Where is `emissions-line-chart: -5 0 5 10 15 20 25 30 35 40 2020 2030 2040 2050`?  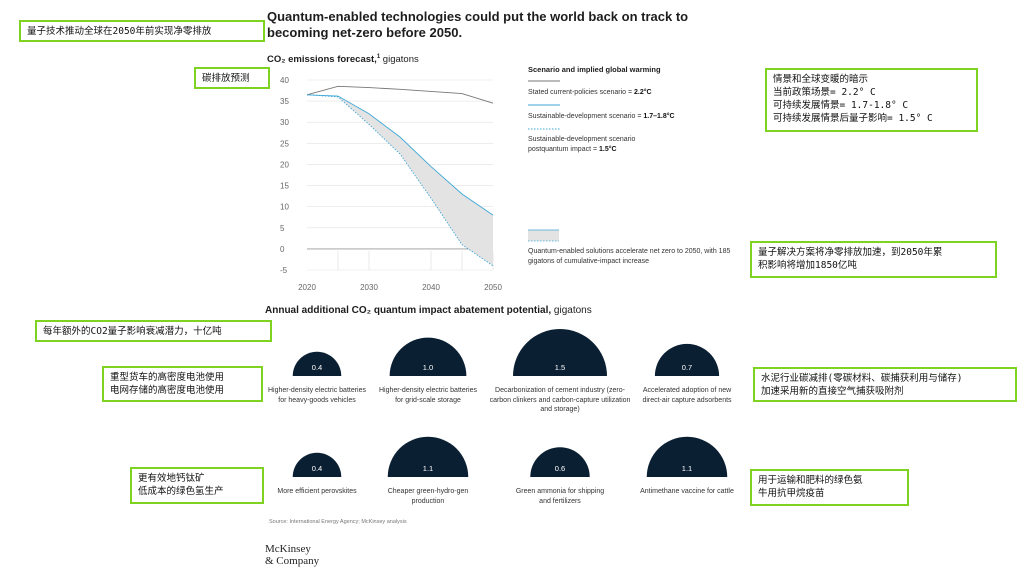
emissions-line-chart: -5 0 5 10 15 20 25 30 35 40 2020 2030 2040 2050 is located at coordinates (391, 184).